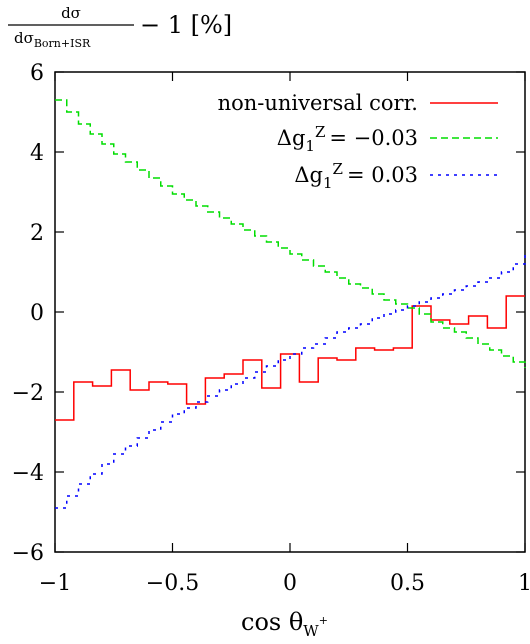 The width and height of the screenshot is (530, 644). What do you see at coordinates (186, 25) in the screenshot?
I see `y-label-suffix: − 1 [%]` at bounding box center [186, 25].